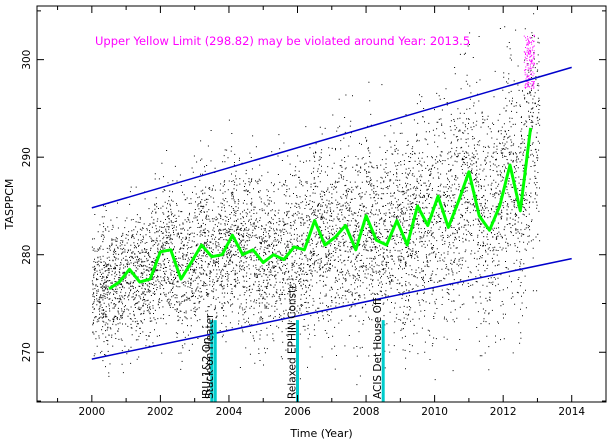 The image size is (610, 444). I want to click on violation-points, so click(529, 62).